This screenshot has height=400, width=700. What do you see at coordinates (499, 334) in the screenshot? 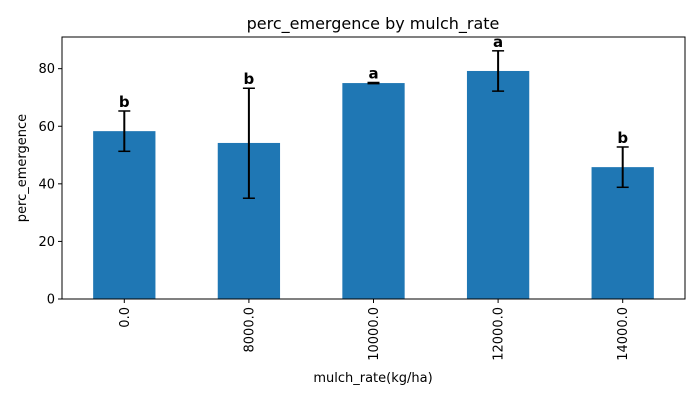
I see `x-tick-label: 12000.0` at bounding box center [499, 334].